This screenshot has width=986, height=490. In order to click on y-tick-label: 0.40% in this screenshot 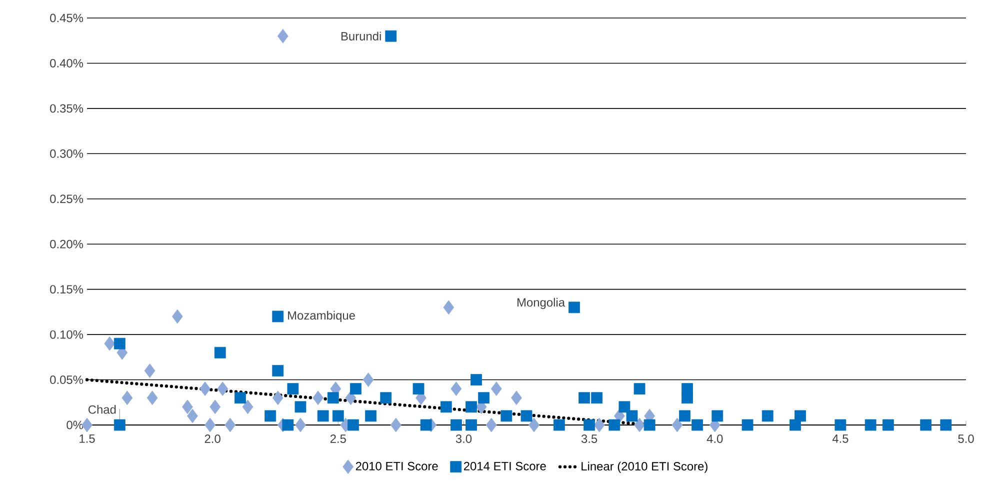, I will do `click(67, 63)`.